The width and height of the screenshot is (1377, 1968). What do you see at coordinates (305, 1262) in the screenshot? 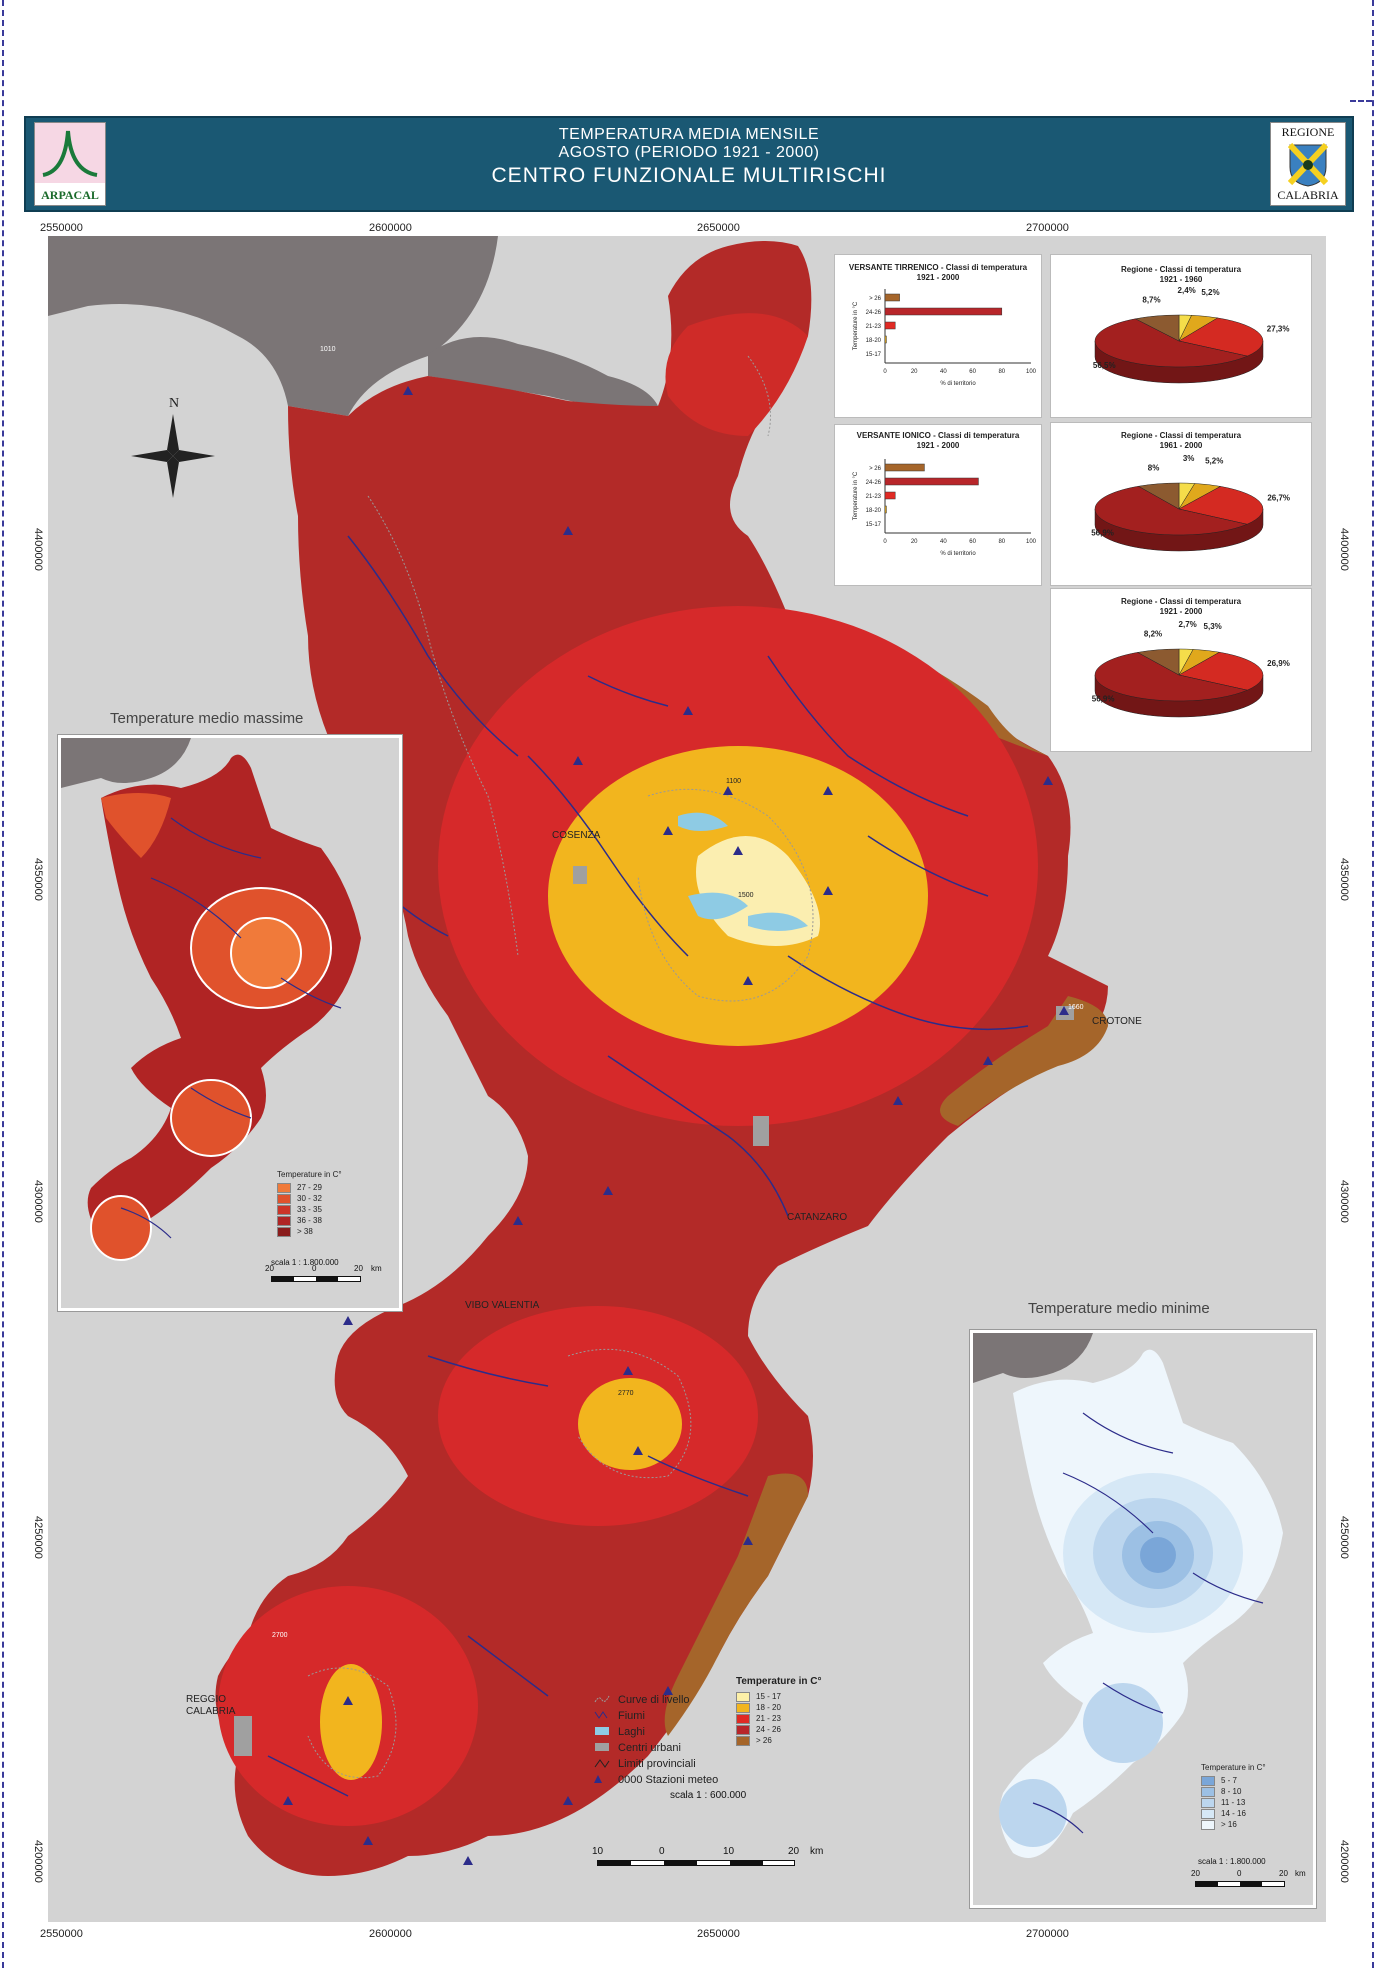
I see `inset-max-scale: scala 1 : 1.800.000` at bounding box center [305, 1262].